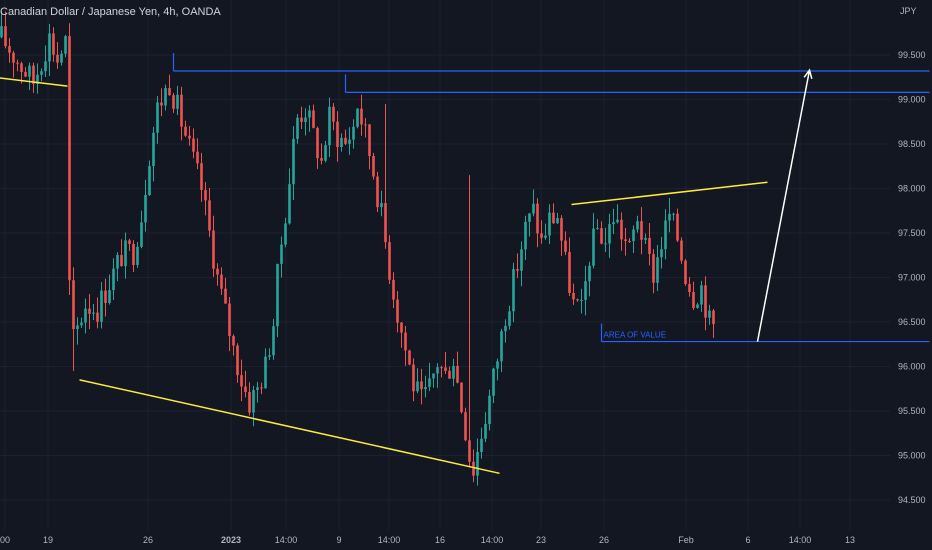 This screenshot has height=550, width=932. What do you see at coordinates (912, 367) in the screenshot?
I see `y-tick-label: 96.000` at bounding box center [912, 367].